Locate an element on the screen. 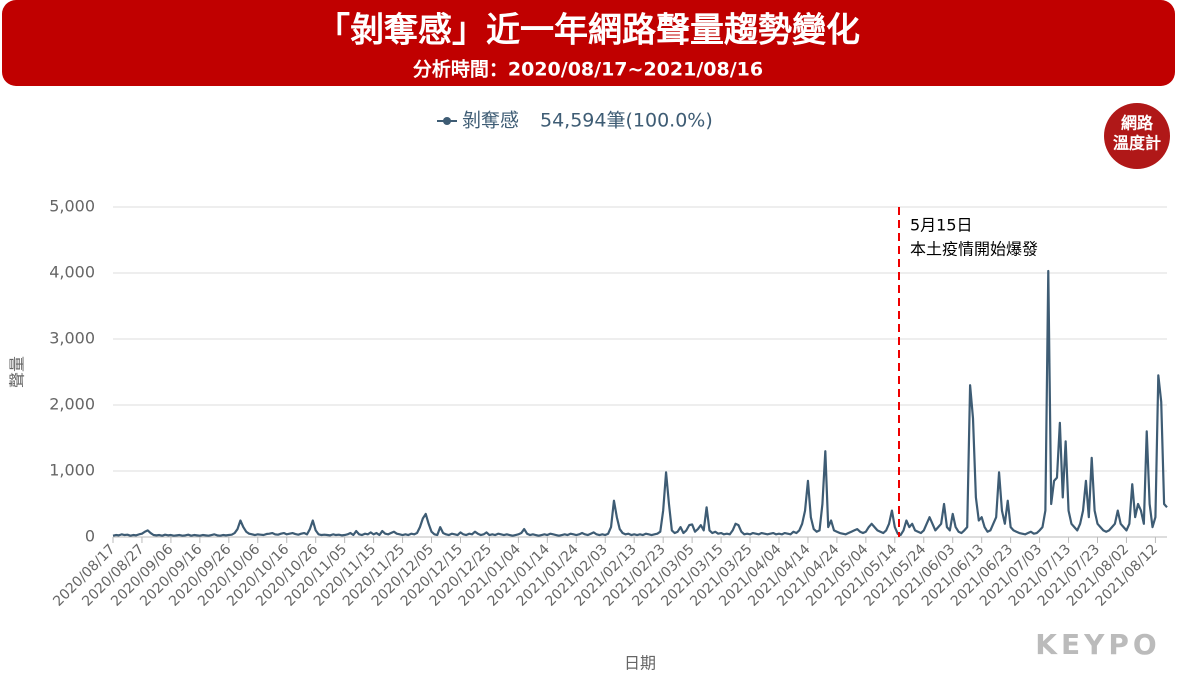 The width and height of the screenshot is (1177, 683). legend-name: 剝奪感 is located at coordinates (490, 121).